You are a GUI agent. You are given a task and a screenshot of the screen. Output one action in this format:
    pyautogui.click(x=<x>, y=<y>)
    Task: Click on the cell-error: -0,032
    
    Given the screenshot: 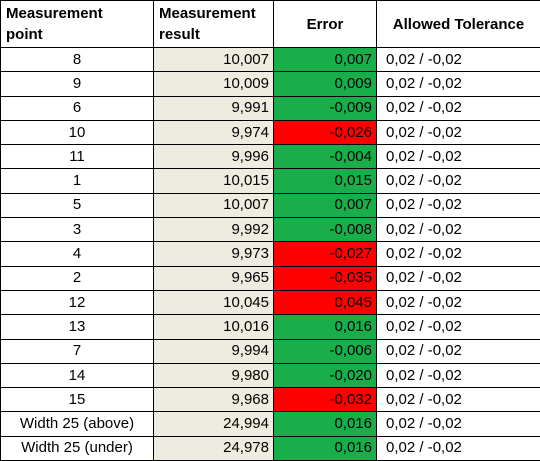 What is the action you would take?
    pyautogui.click(x=325, y=400)
    